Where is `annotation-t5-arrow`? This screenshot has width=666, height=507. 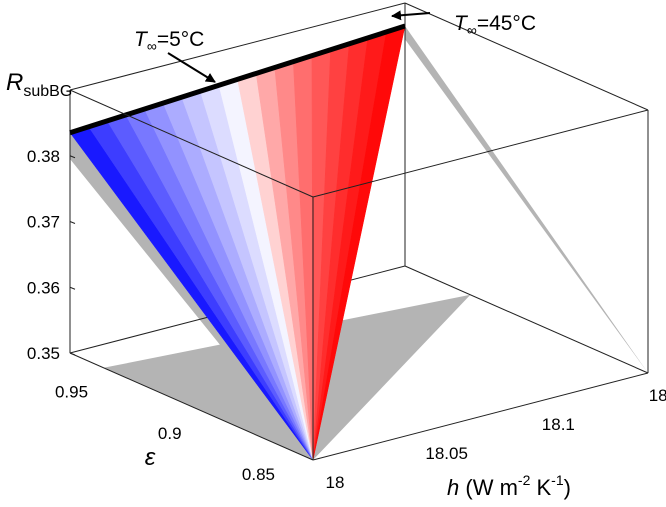
annotation-t5-arrow is located at coordinates (191, 67).